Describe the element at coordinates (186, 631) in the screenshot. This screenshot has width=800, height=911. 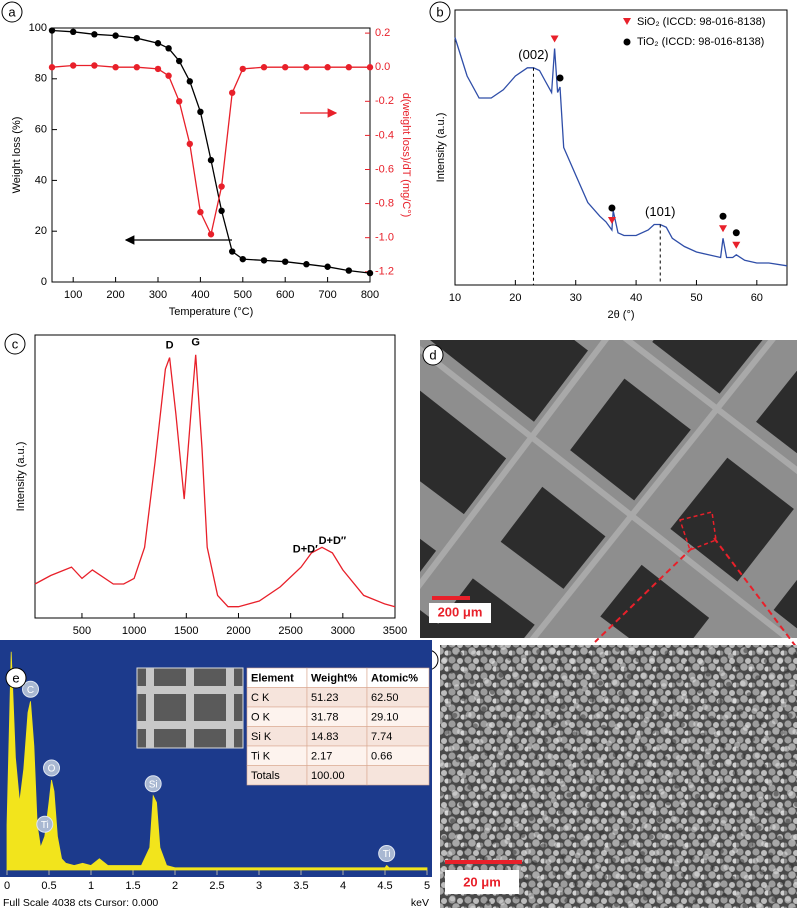
I see `x-tick-label: 1500` at that location.